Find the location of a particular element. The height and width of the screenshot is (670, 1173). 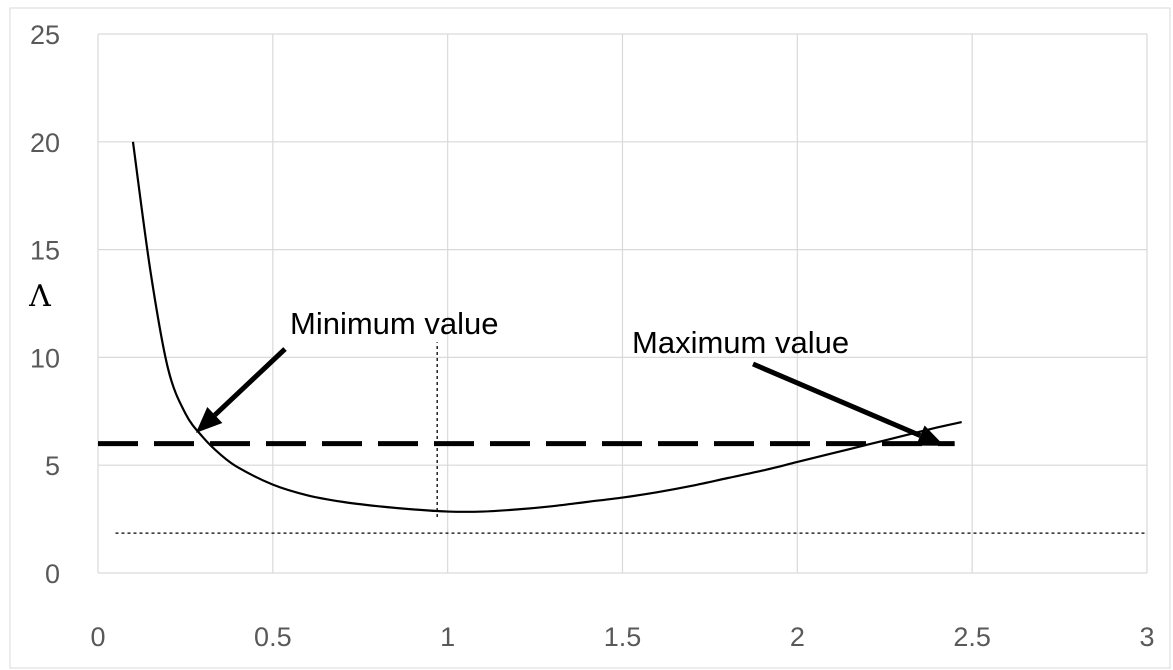

y-tick-label: 10 is located at coordinates (45, 358).